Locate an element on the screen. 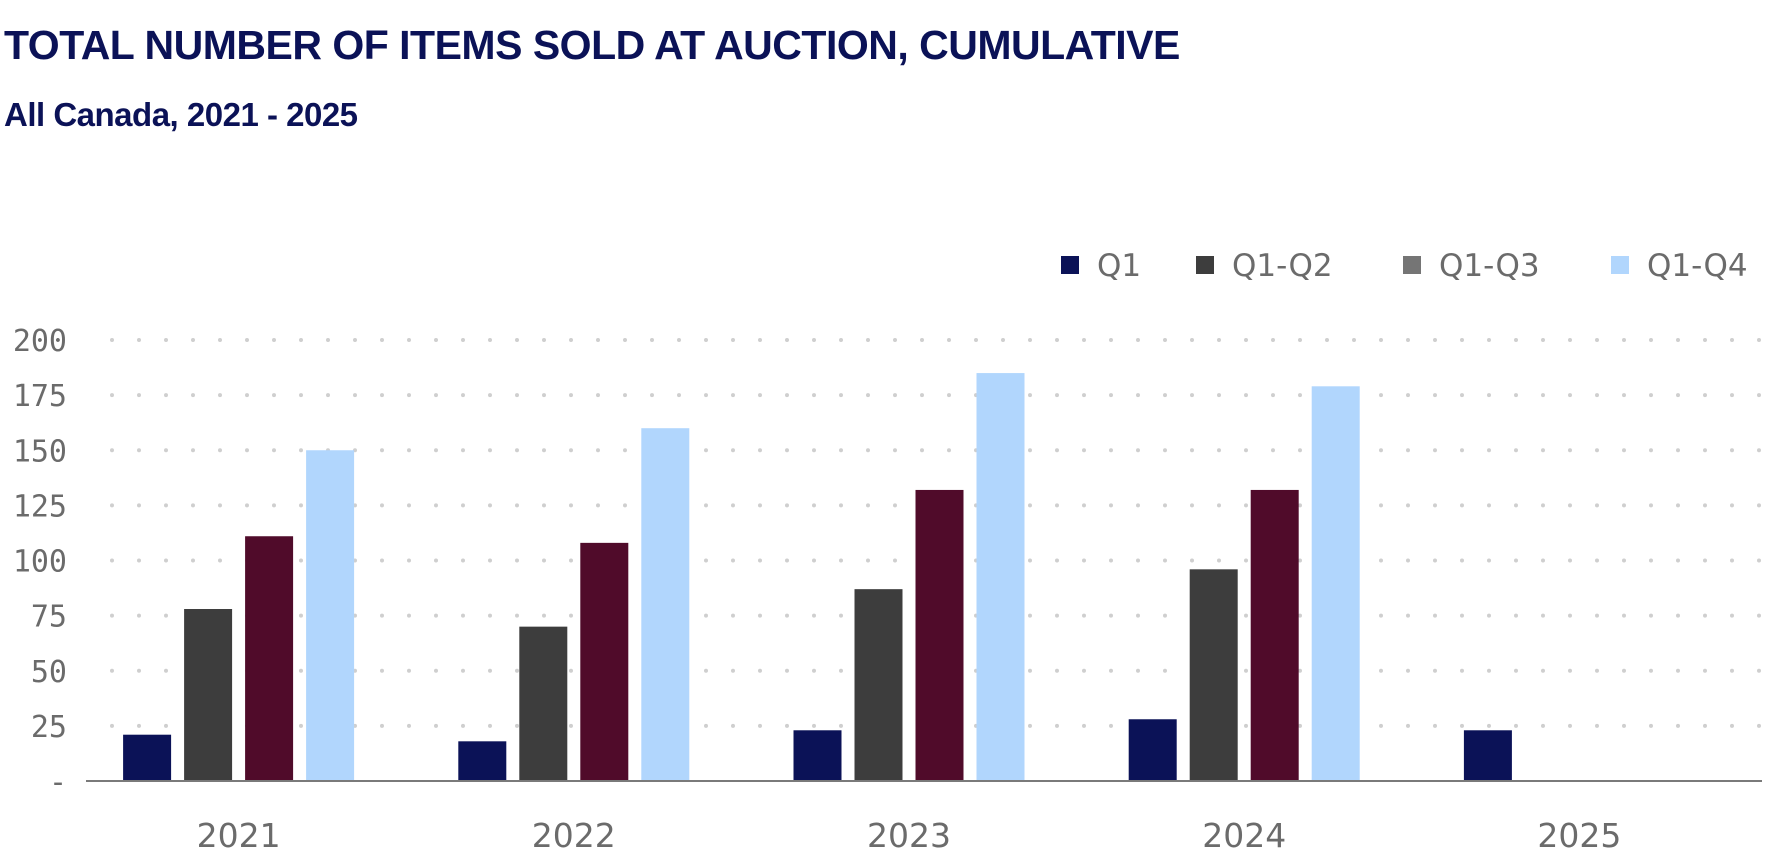 The image size is (1765, 861). x-tick-label: 2023 is located at coordinates (909, 835).